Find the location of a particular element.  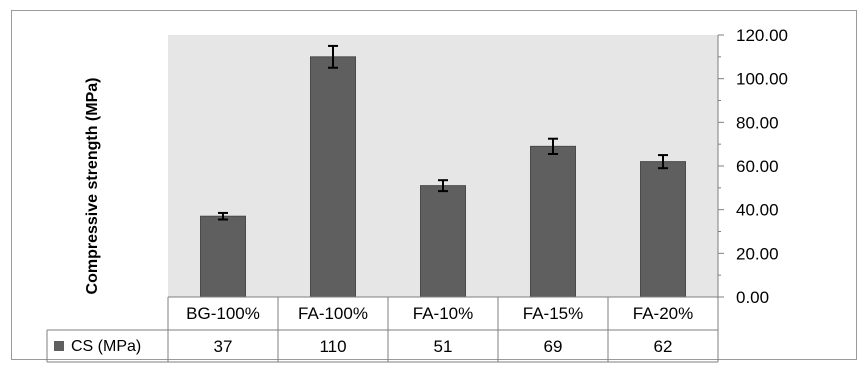

data-table-legend-label: CS (MPa) is located at coordinates (106, 346).